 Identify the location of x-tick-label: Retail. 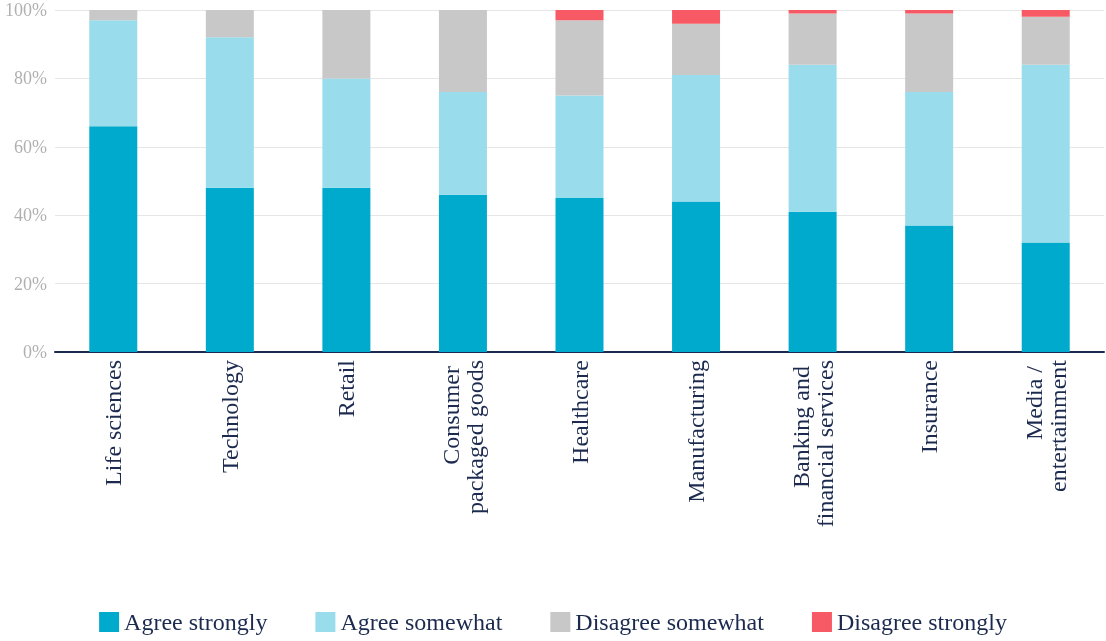
(346, 388).